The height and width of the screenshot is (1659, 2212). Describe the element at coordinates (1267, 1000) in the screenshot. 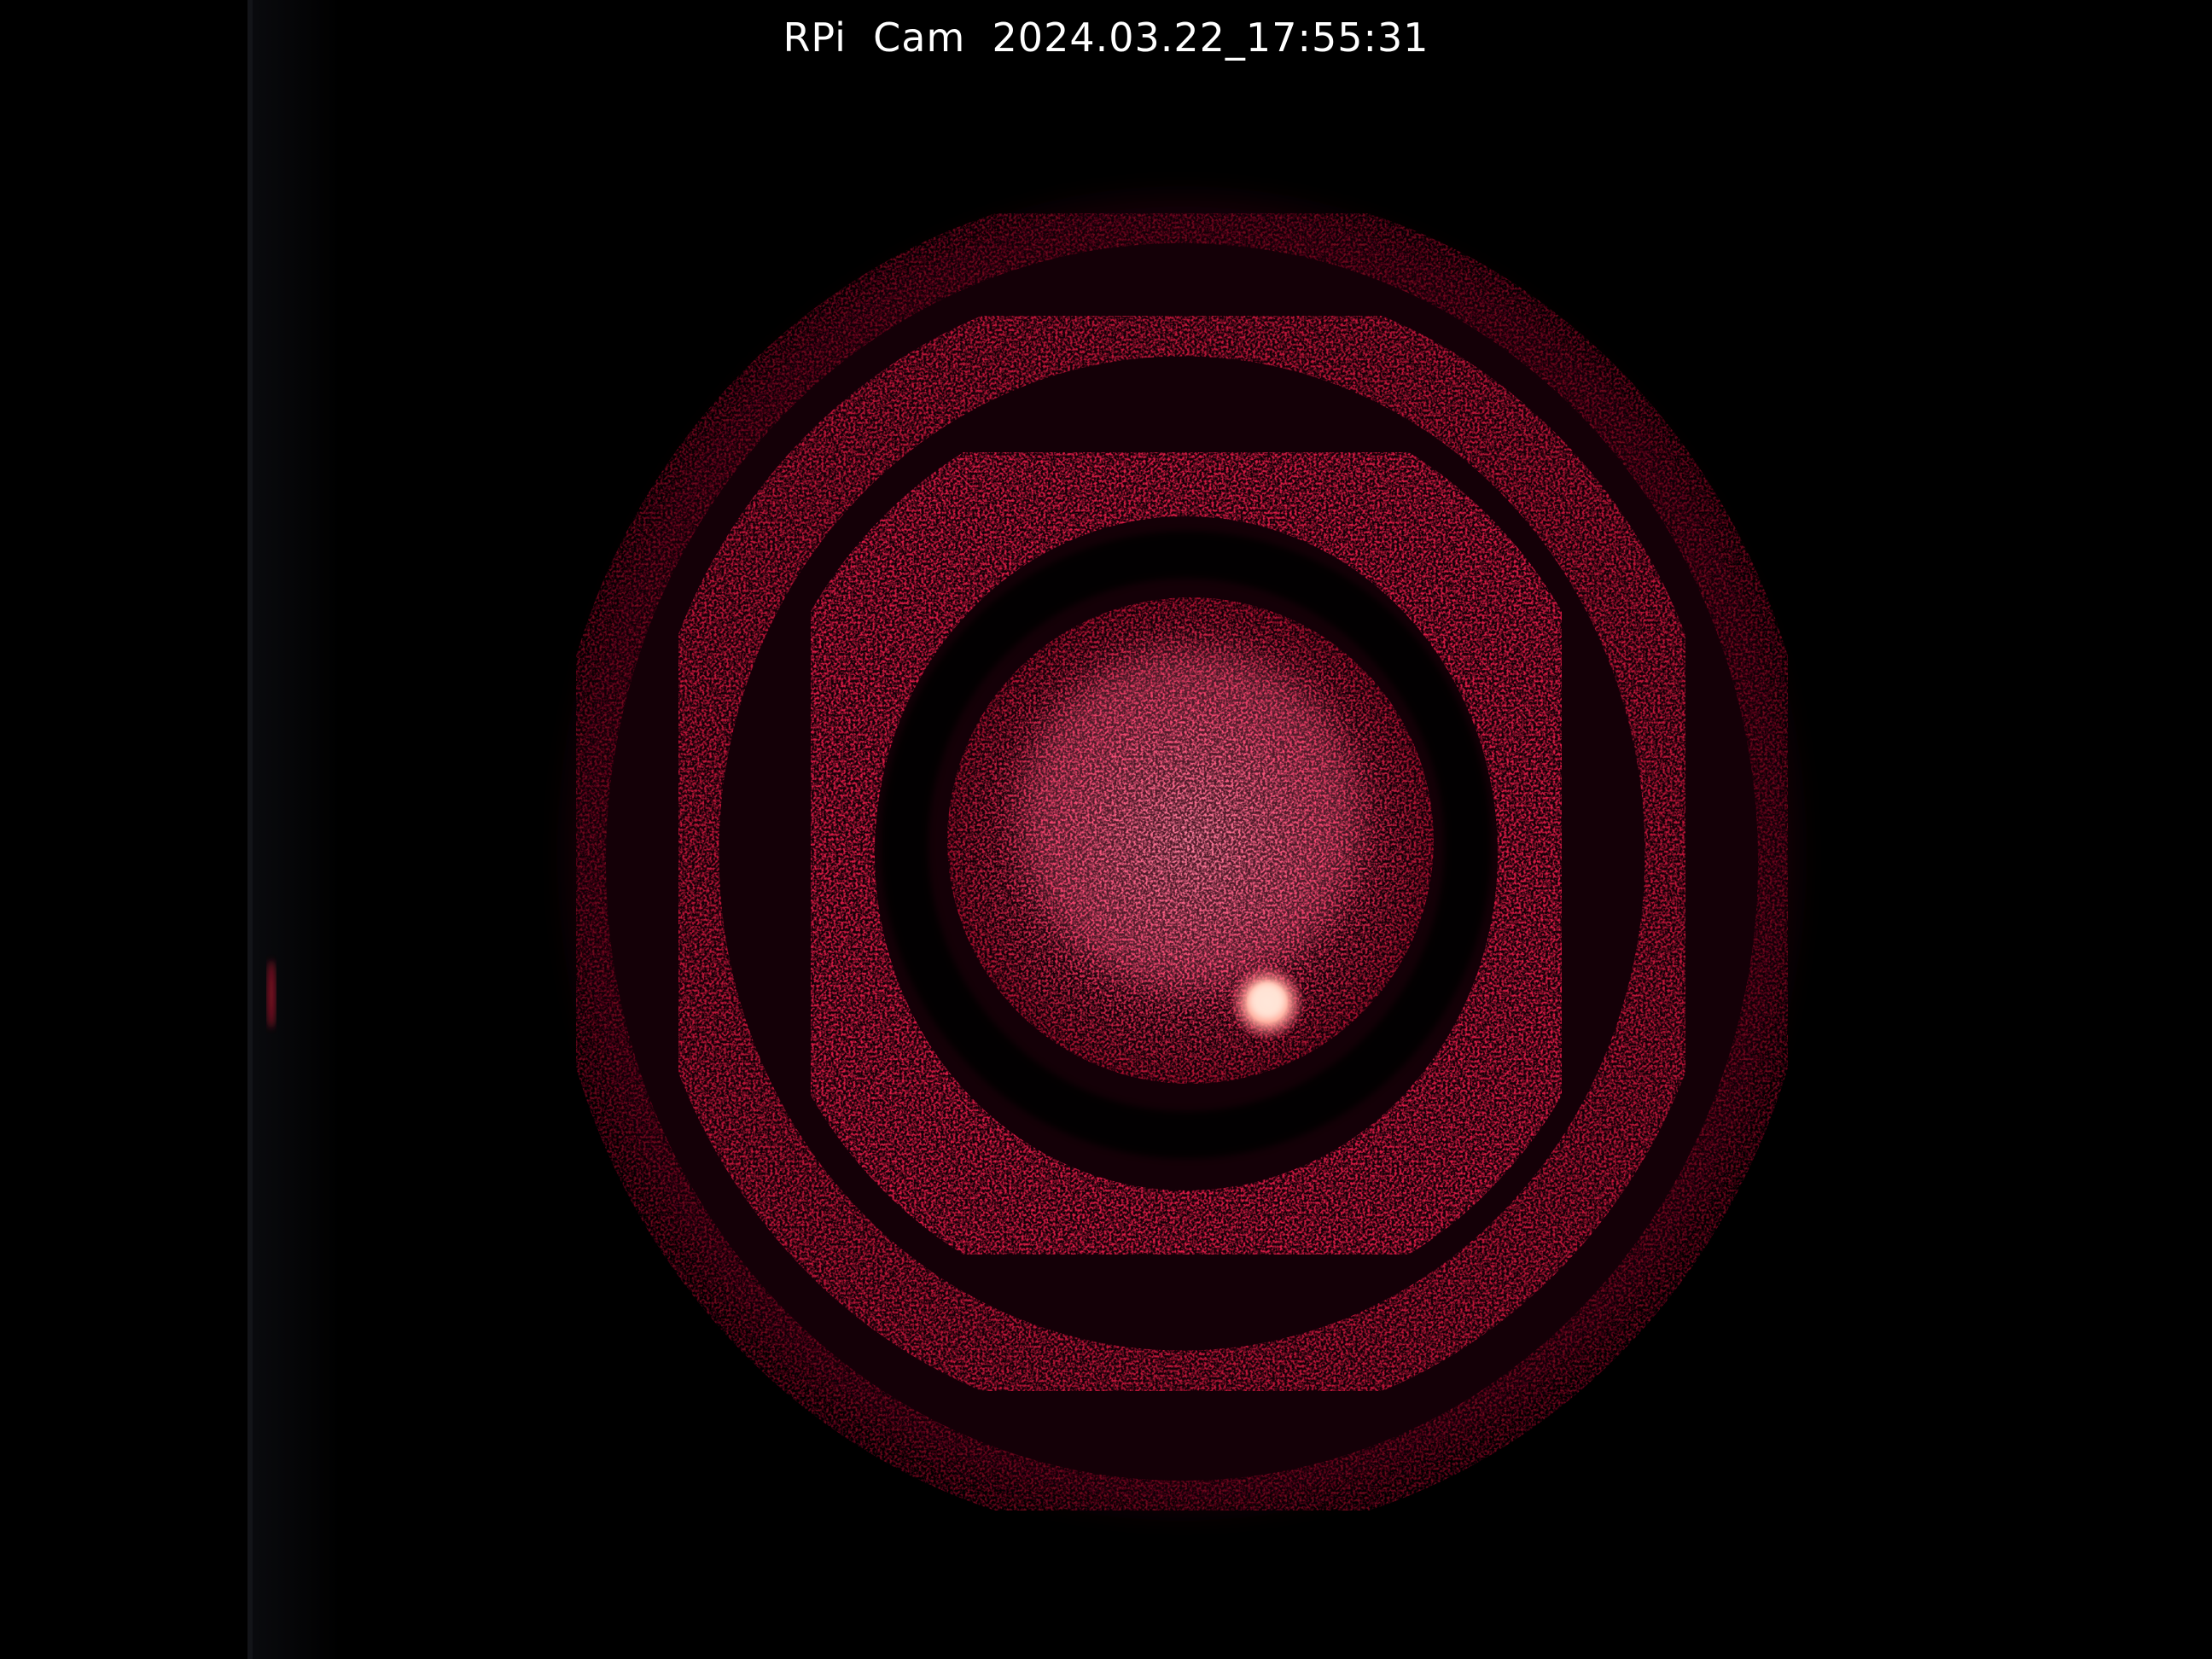

I see `hotspot-core` at that location.